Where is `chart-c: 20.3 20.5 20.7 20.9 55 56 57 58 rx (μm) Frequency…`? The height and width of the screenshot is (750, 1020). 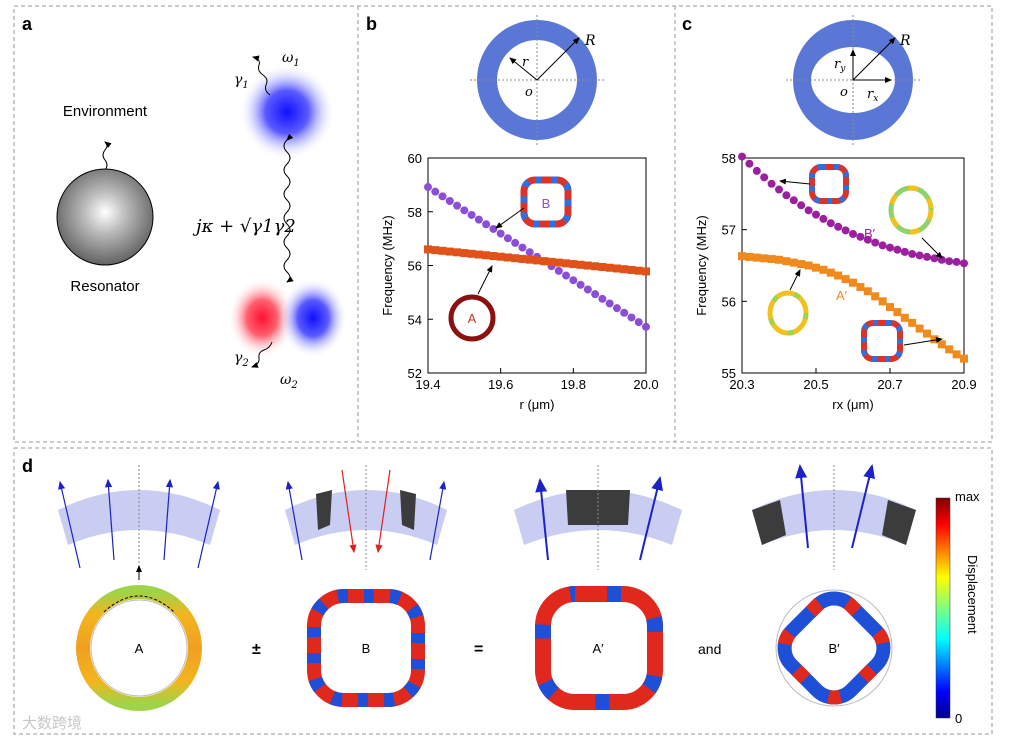 chart-c: 20.3 20.5 20.7 20.9 55 56 57 58 rx (μm) Frequency… is located at coordinates (835, 281).